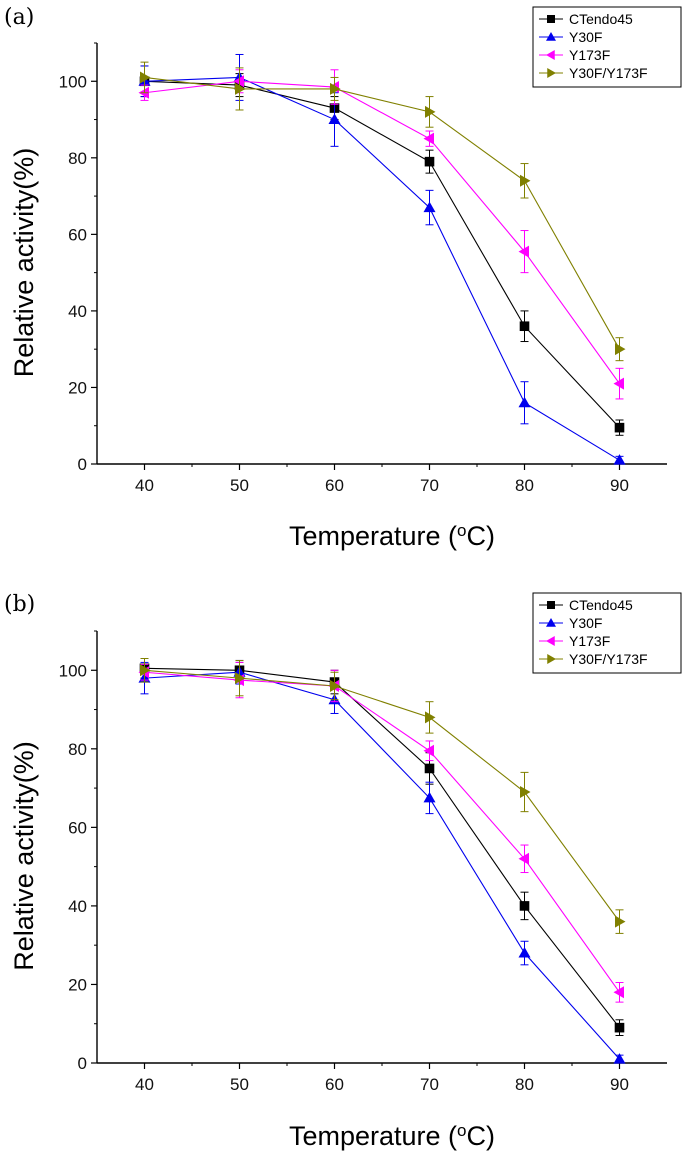  Describe the element at coordinates (601, 605) in the screenshot. I see `panel-b-legend-label-0: CTendo45` at that location.